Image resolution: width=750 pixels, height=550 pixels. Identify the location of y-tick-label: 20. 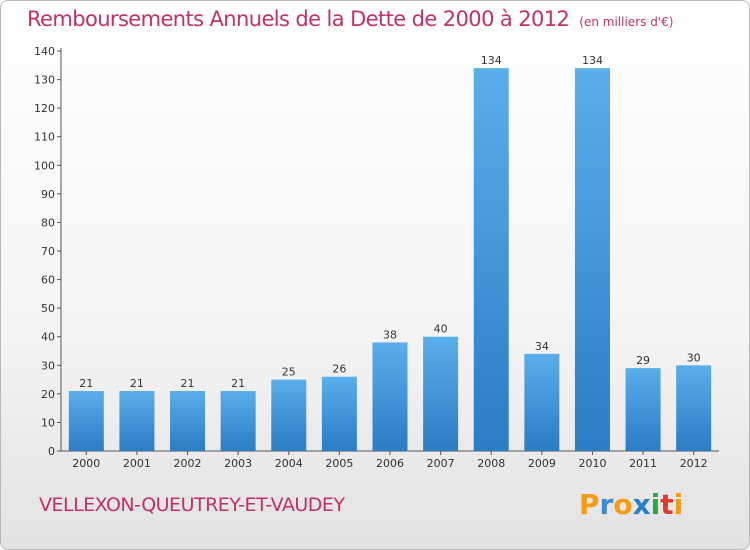
(48, 394).